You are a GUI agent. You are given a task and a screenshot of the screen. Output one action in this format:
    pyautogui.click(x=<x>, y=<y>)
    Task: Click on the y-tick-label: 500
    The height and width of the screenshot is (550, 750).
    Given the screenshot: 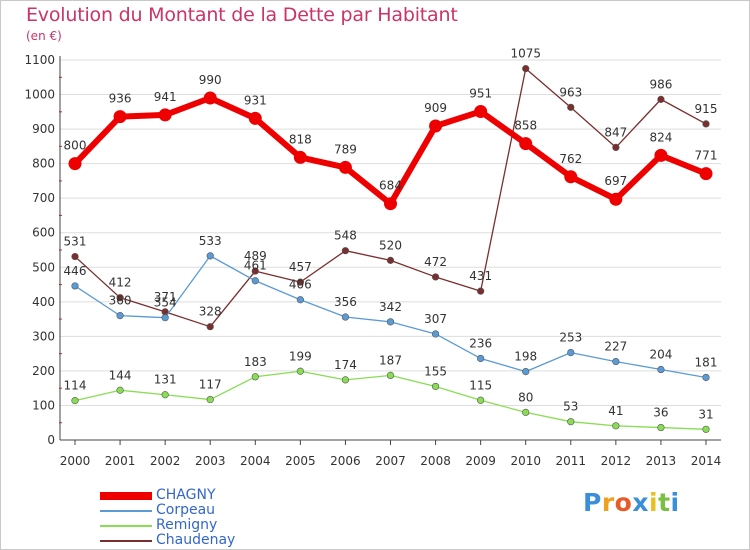 What is the action you would take?
    pyautogui.click(x=43, y=267)
    